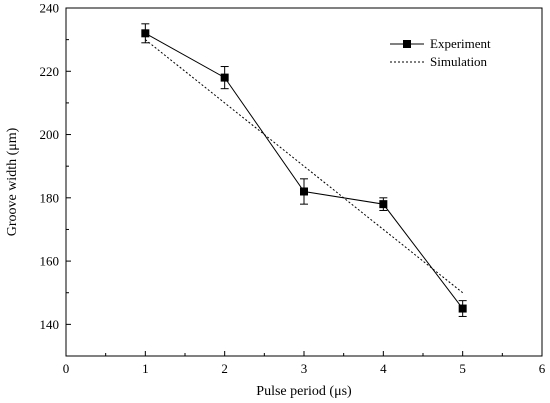 The image size is (550, 403). What do you see at coordinates (50, 71) in the screenshot?
I see `y-tick-label: 220` at bounding box center [50, 71].